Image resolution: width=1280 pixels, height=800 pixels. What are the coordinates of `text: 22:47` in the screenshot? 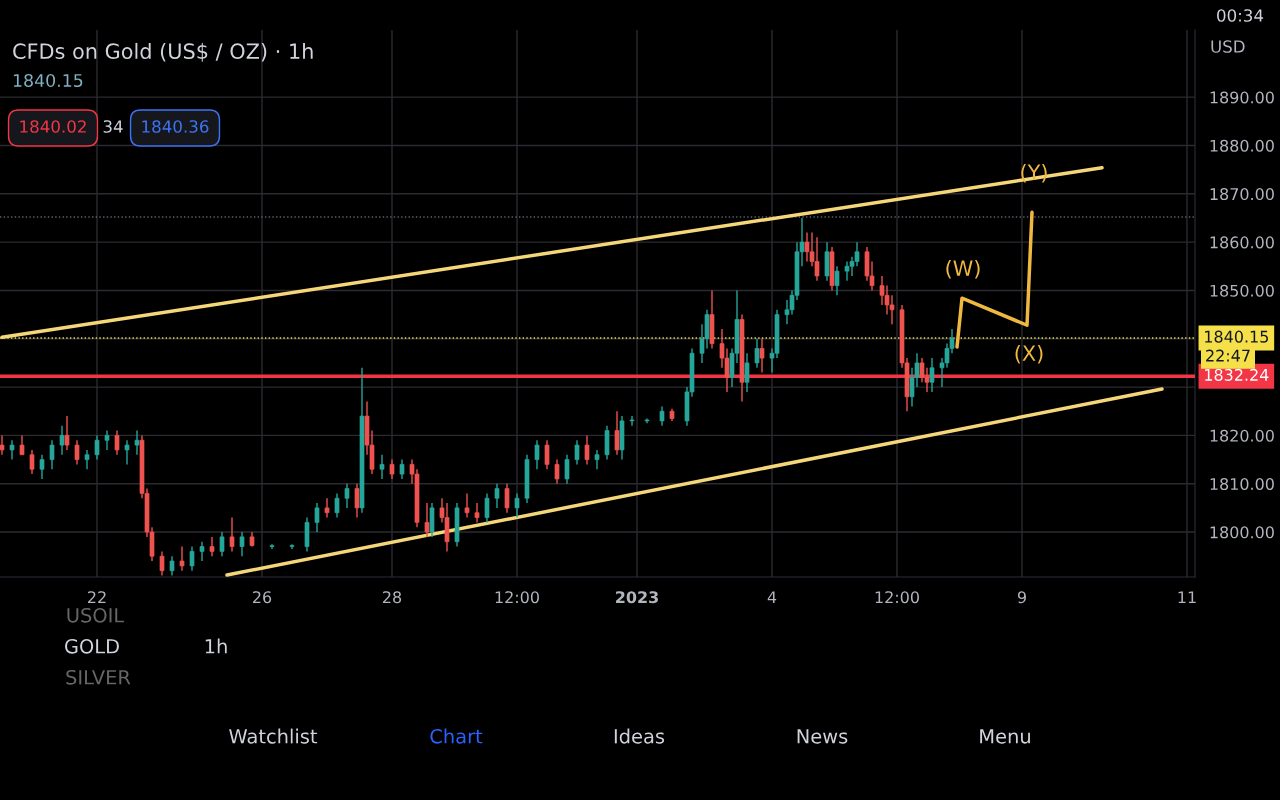 It's located at (1228, 355).